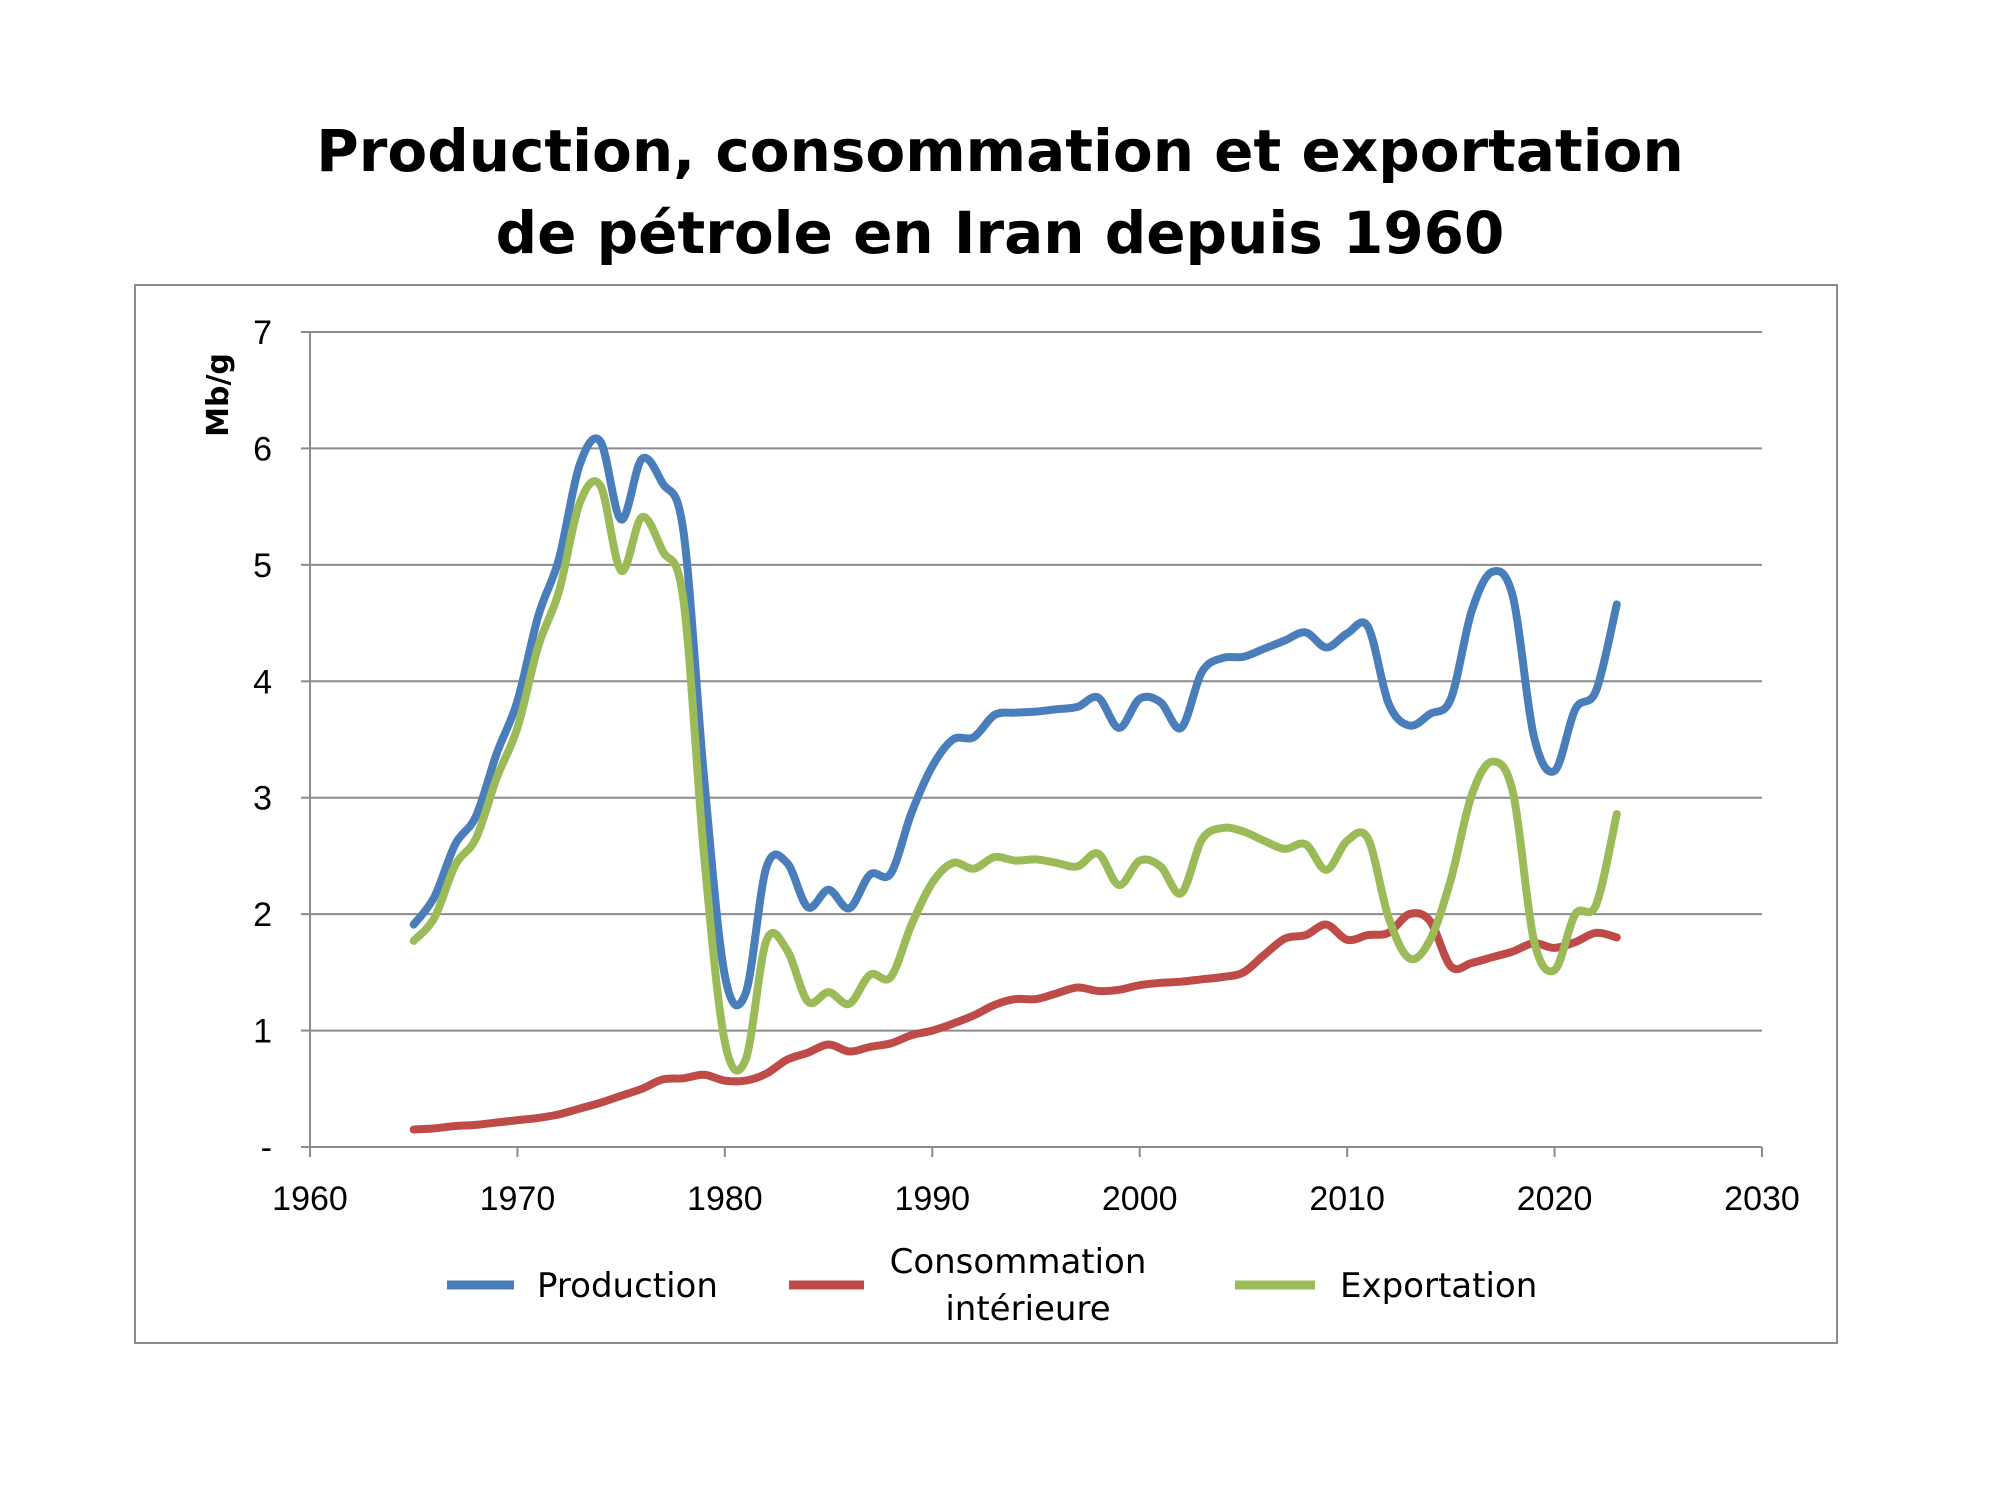 The height and width of the screenshot is (1500, 2000). What do you see at coordinates (262, 449) in the screenshot?
I see `y-tick-label: 6` at bounding box center [262, 449].